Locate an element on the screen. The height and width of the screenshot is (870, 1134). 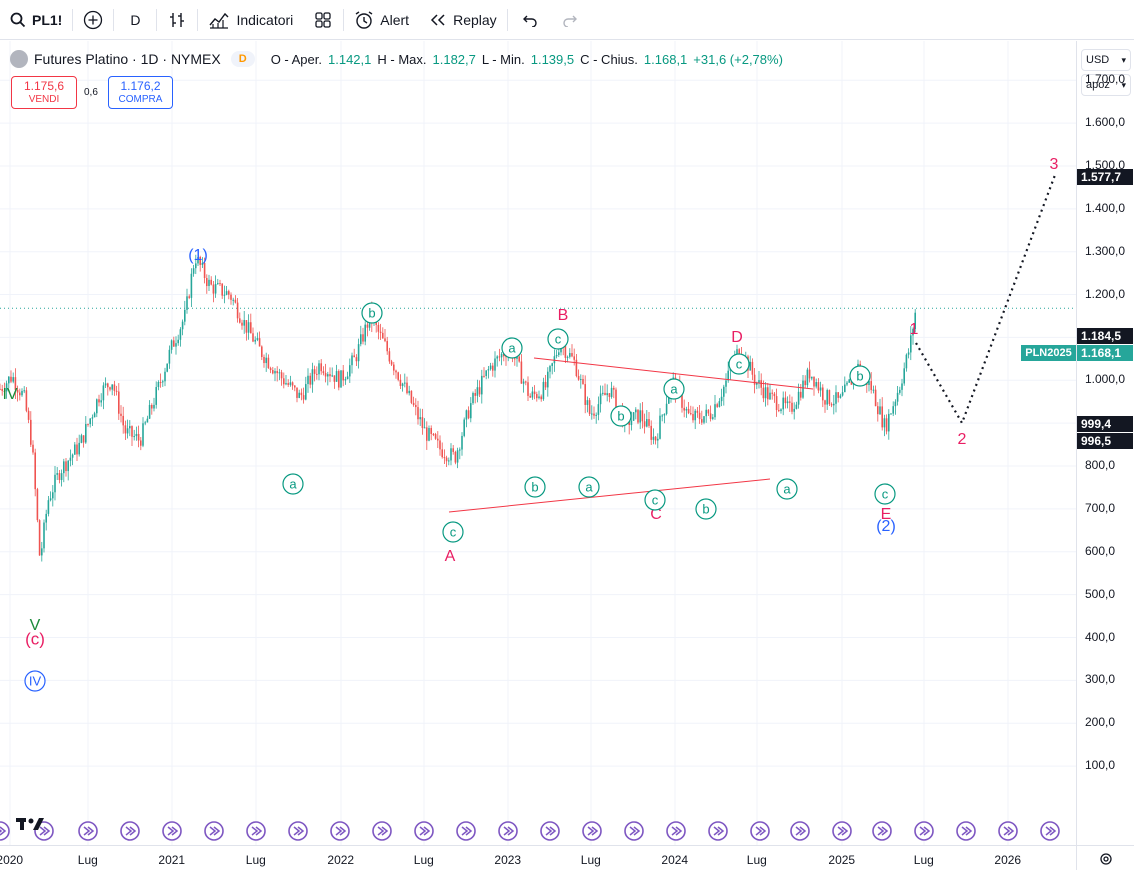
layouts-button is located at coordinates (323, 20).